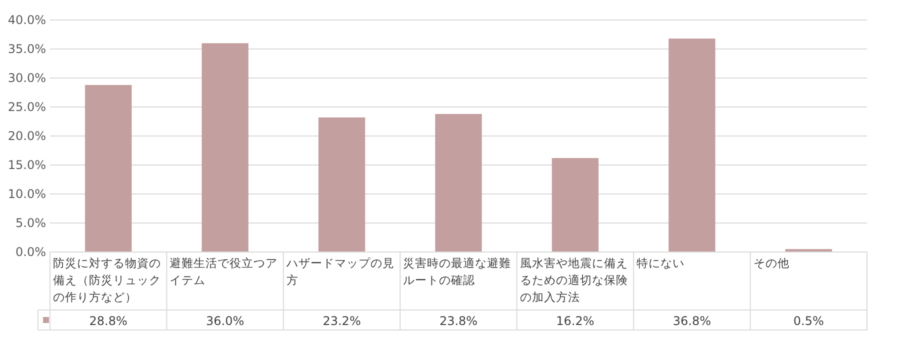 The height and width of the screenshot is (354, 897). What do you see at coordinates (574, 280) in the screenshot?
I see `x-tick-label: 風水害や地震に備えるための適切な保険の加入方法` at bounding box center [574, 280].